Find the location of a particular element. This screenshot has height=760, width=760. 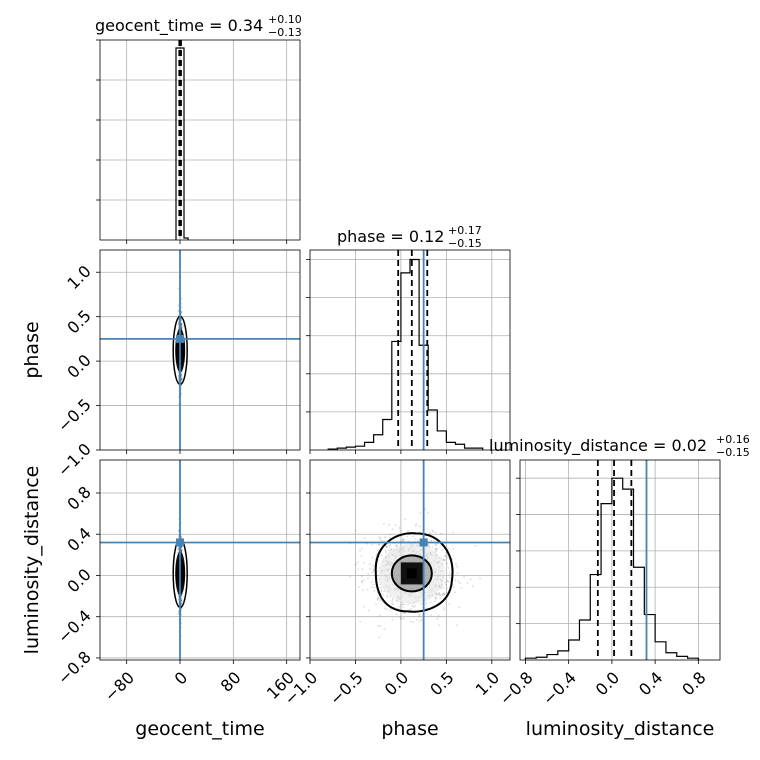

title-phase-minus: −0.15 is located at coordinates (465, 243).